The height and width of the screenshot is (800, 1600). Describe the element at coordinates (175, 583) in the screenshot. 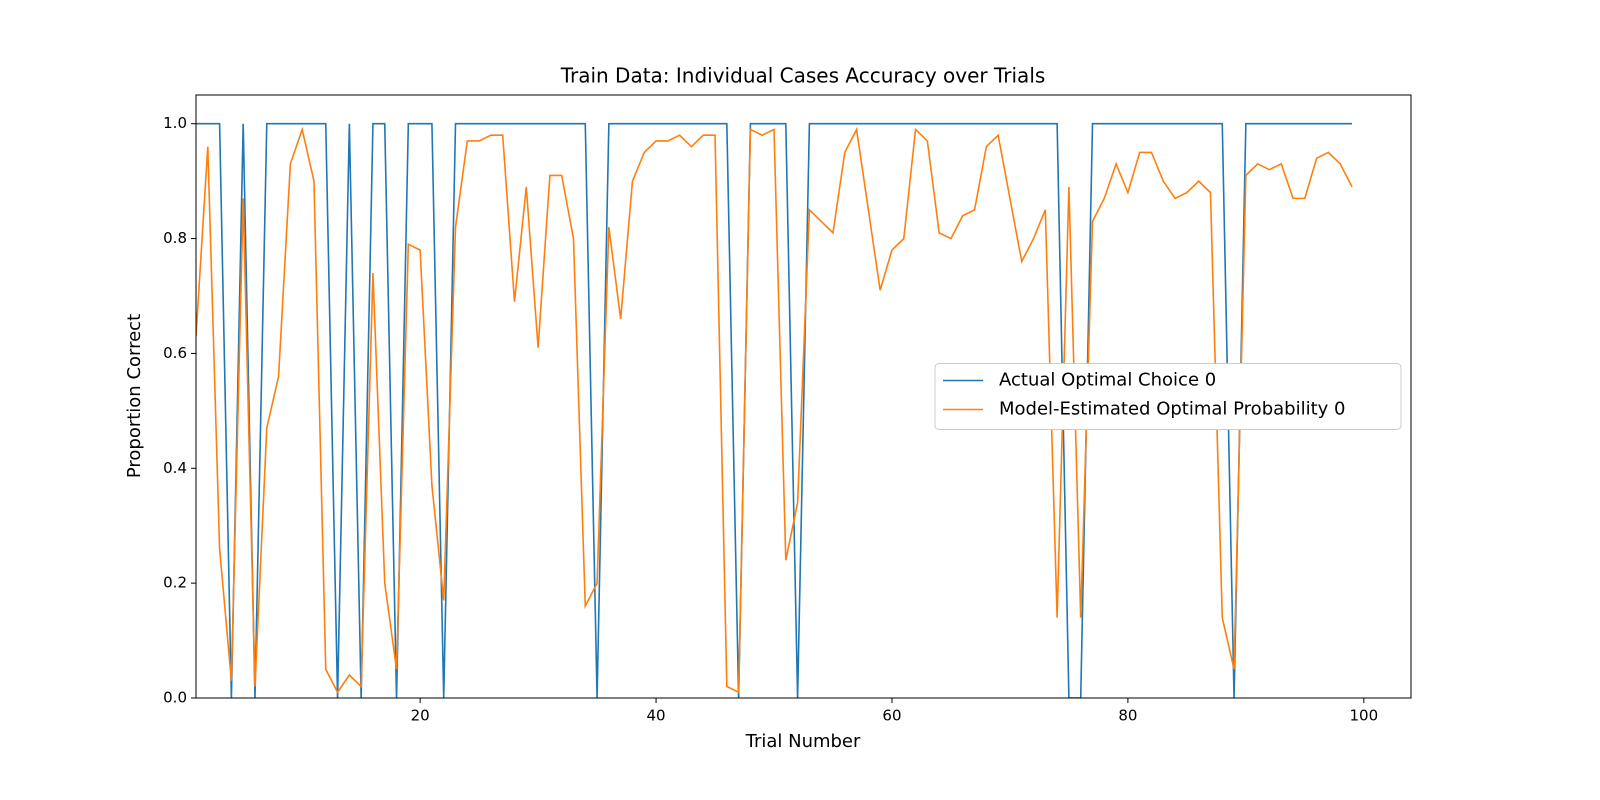

I see `y-tick-label: 0.2` at that location.